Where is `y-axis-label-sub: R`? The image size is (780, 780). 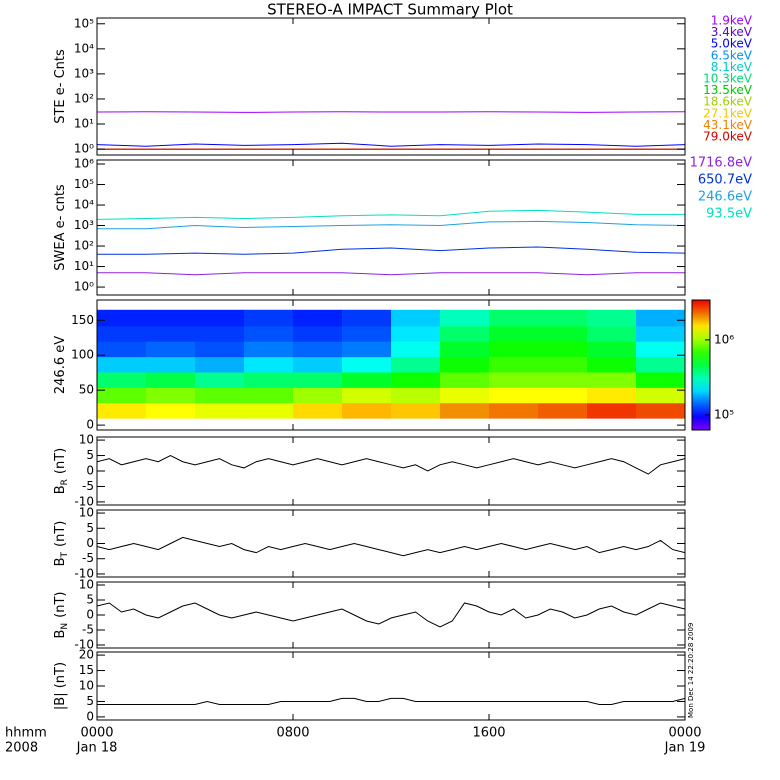 y-axis-label-sub: R is located at coordinates (65, 482).